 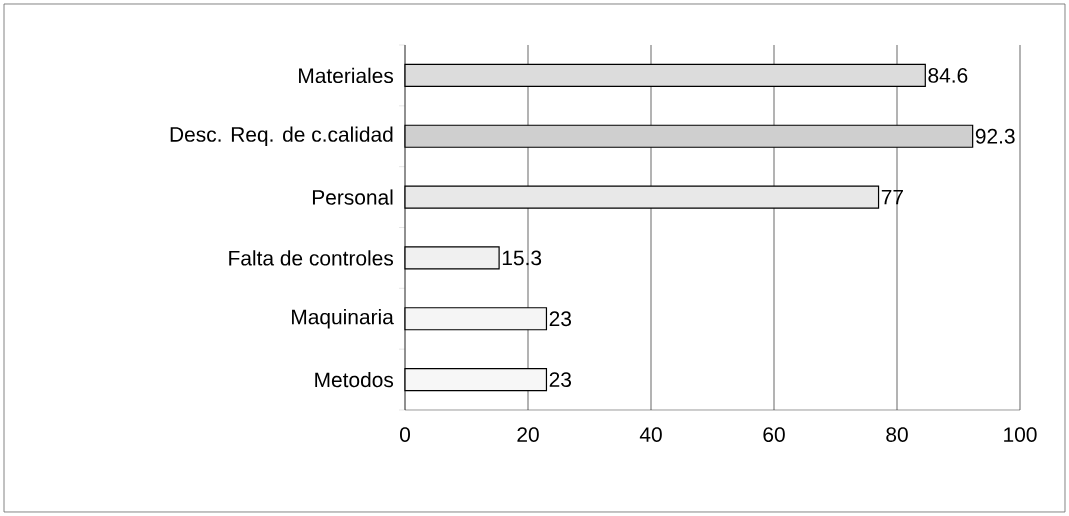 I want to click on x-tick-label: 40, so click(x=650, y=434).